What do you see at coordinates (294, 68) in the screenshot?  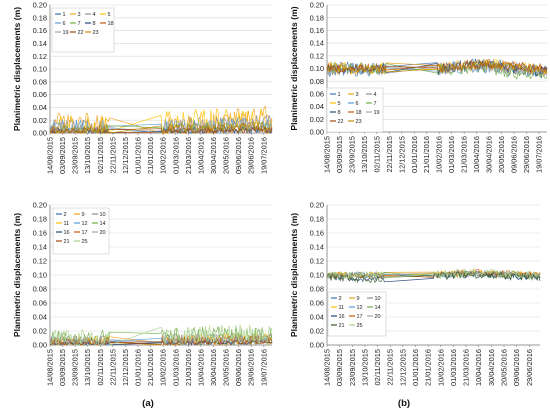 I see `y-axis-label: Planimetric displacements (m)` at bounding box center [294, 68].